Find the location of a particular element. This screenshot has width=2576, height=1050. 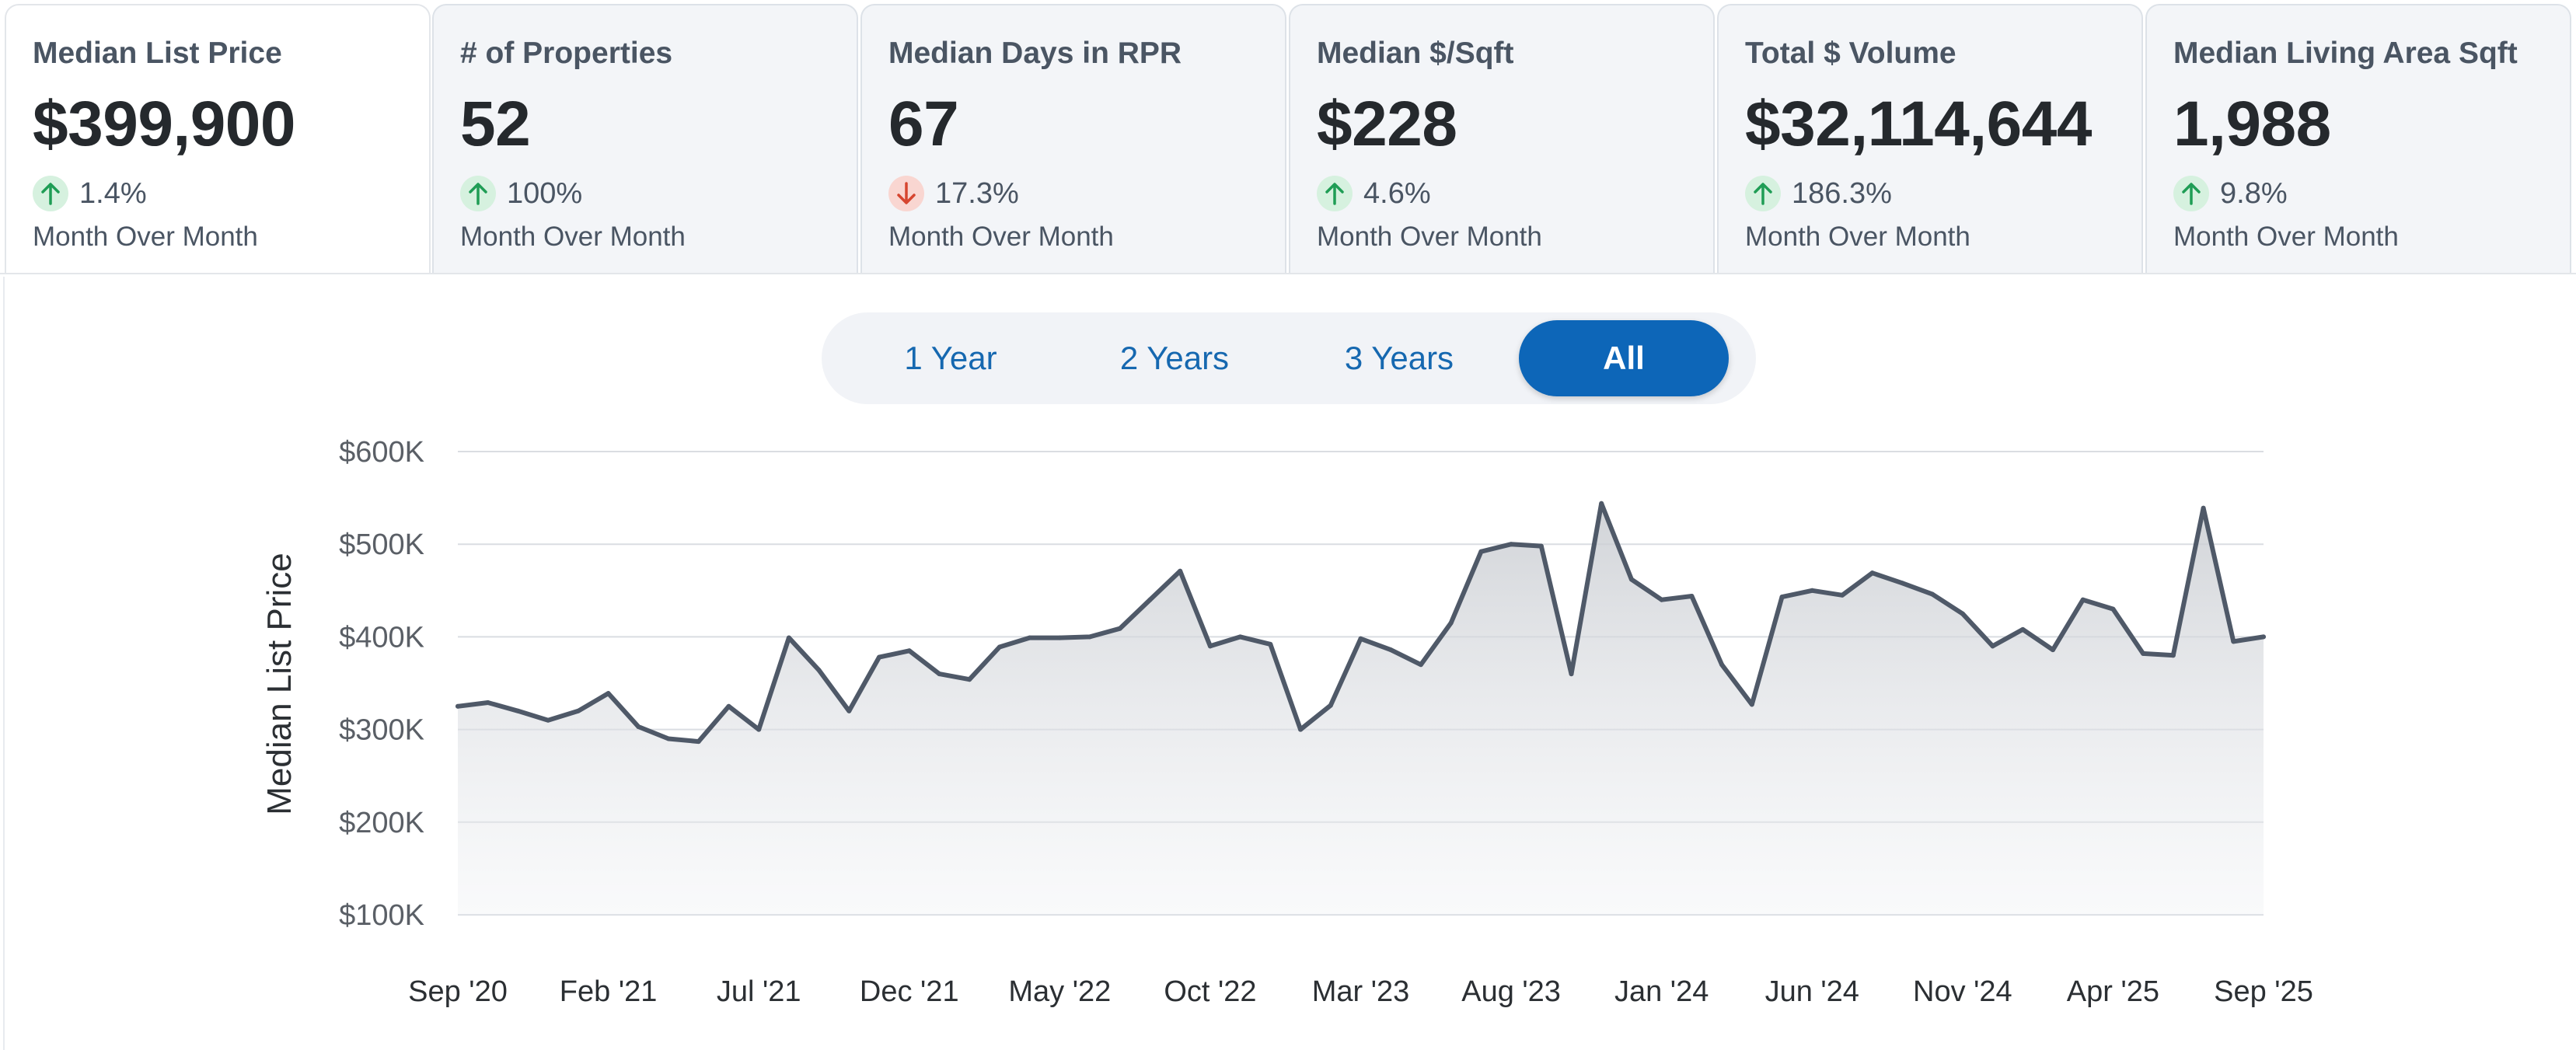

y-tick-label: $200K is located at coordinates (382, 823).